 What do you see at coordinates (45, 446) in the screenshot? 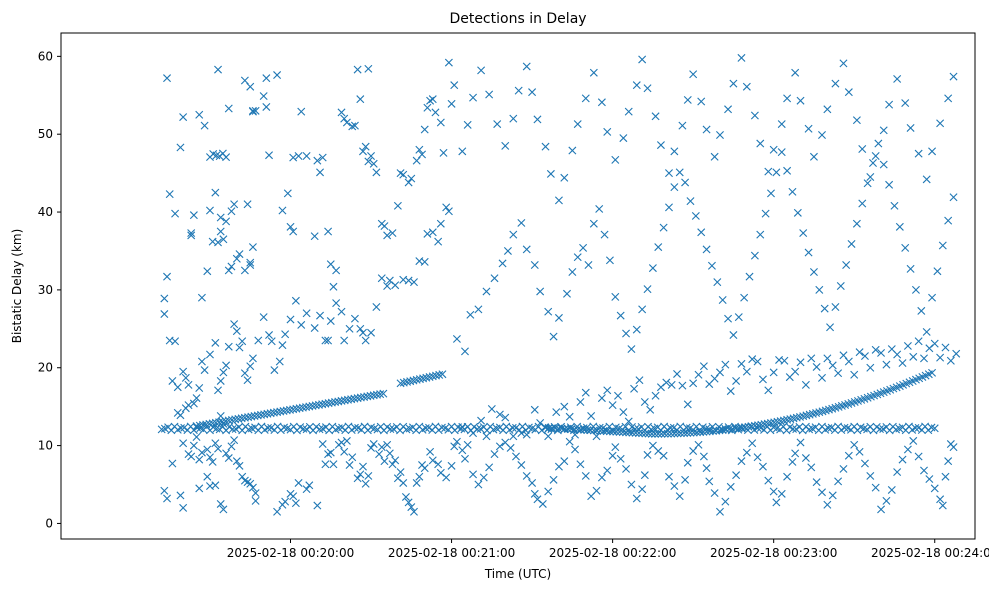
I see `y-tick-label: 10` at bounding box center [45, 446].